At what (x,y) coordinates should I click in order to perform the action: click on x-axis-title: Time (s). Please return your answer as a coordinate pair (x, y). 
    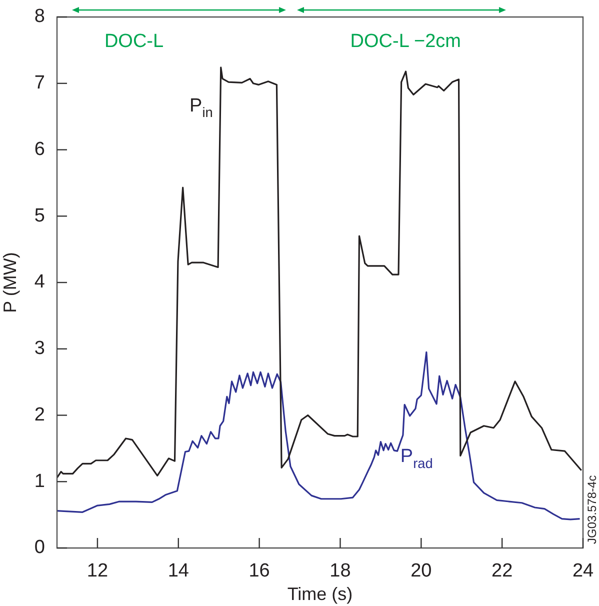
    Looking at the image, I should click on (320, 594).